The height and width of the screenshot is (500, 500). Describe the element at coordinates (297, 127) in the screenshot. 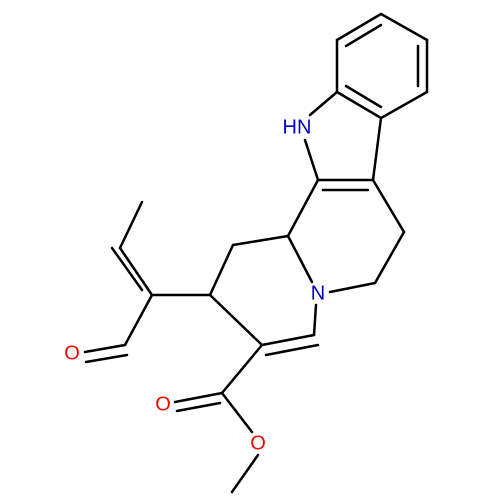

I see `atom-label: HN` at that location.